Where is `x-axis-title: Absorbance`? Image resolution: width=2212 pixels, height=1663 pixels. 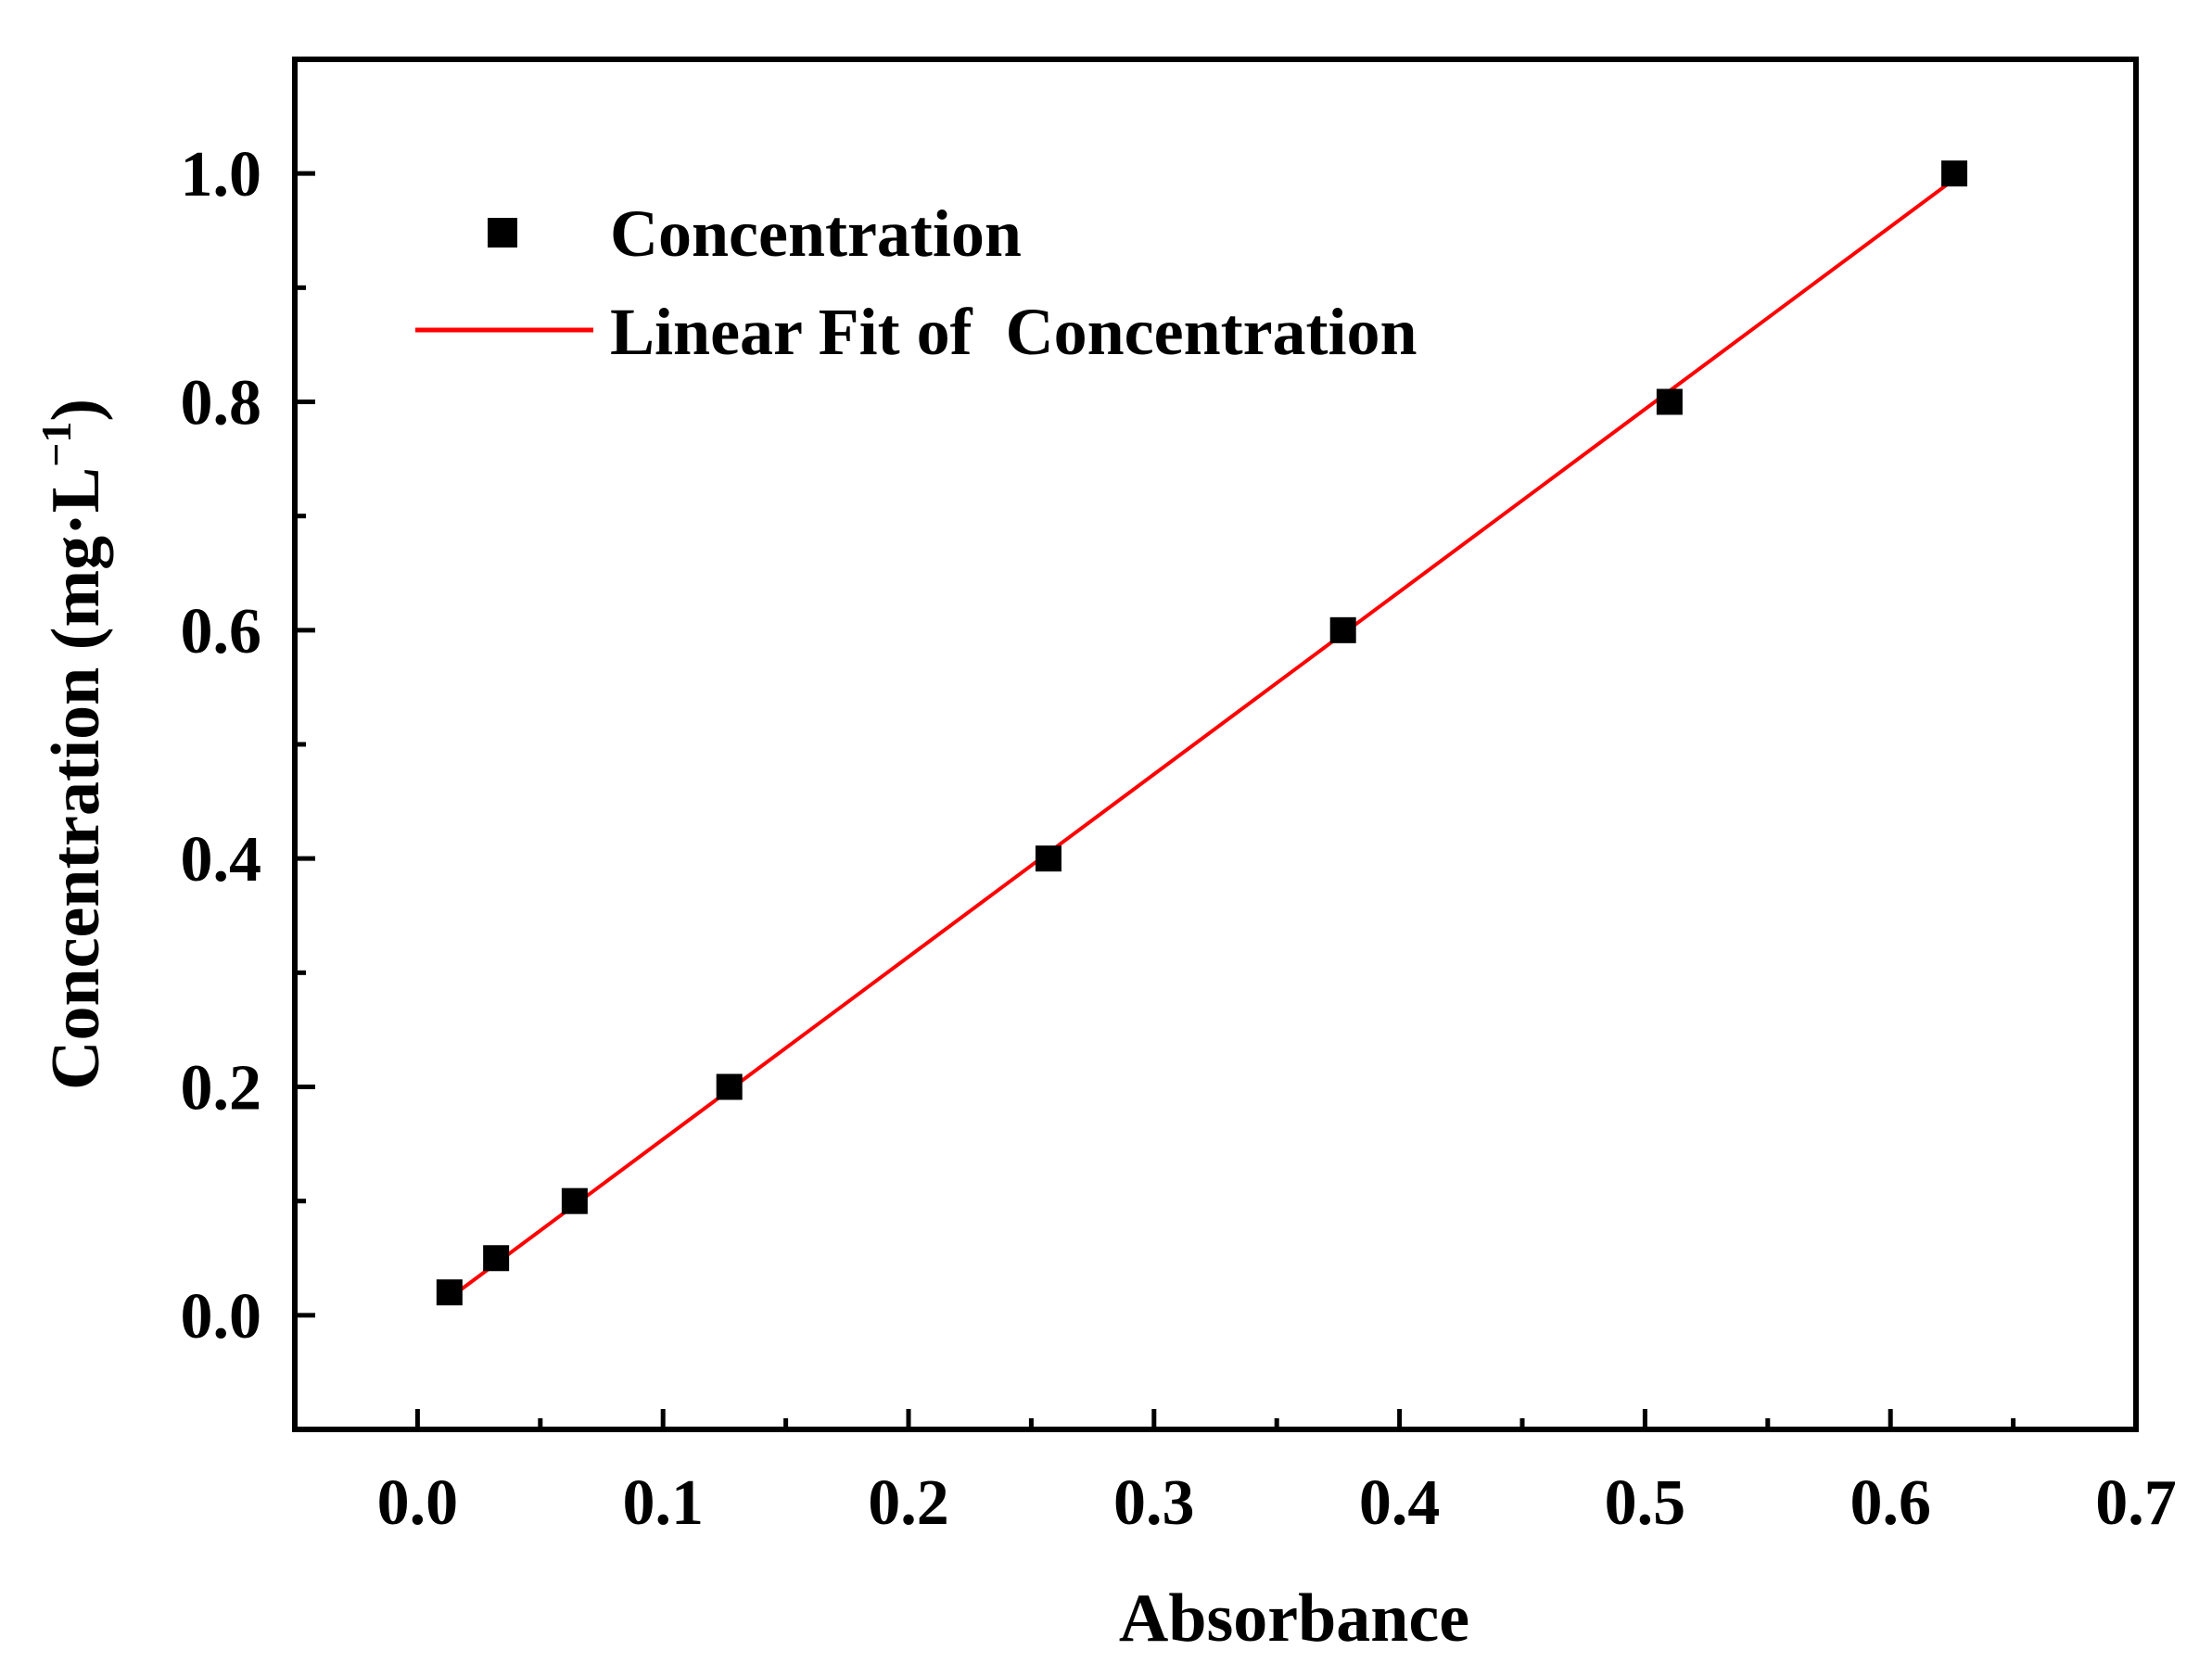 x-axis-title: Absorbance is located at coordinates (1294, 1618).